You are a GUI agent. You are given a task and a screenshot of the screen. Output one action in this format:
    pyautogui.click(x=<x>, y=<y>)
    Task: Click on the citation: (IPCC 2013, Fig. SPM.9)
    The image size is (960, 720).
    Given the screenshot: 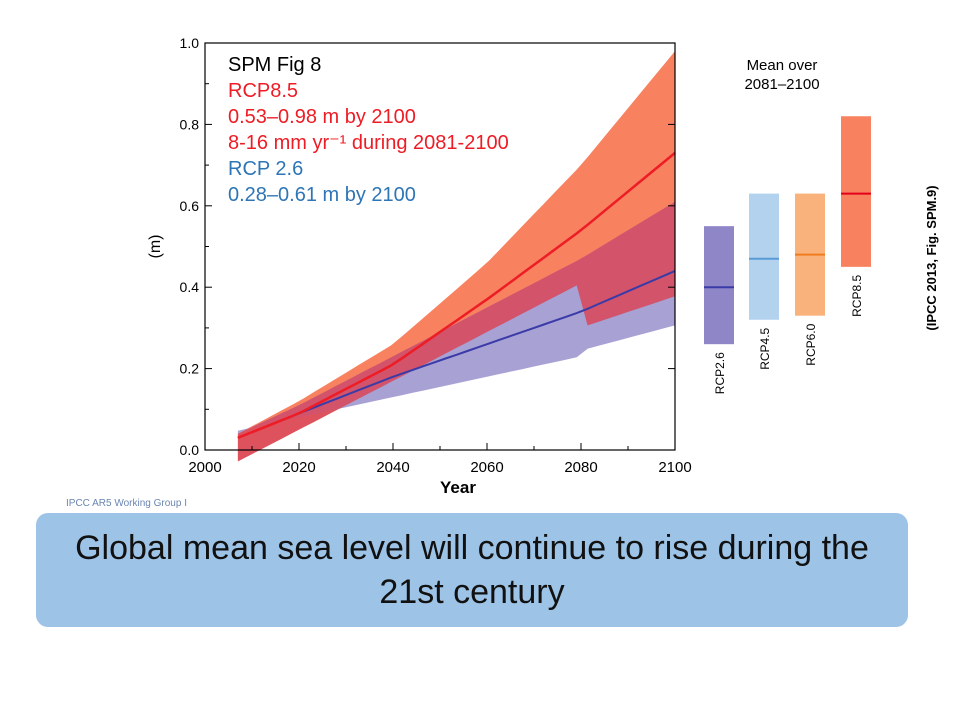 What is the action you would take?
    pyautogui.click(x=931, y=257)
    